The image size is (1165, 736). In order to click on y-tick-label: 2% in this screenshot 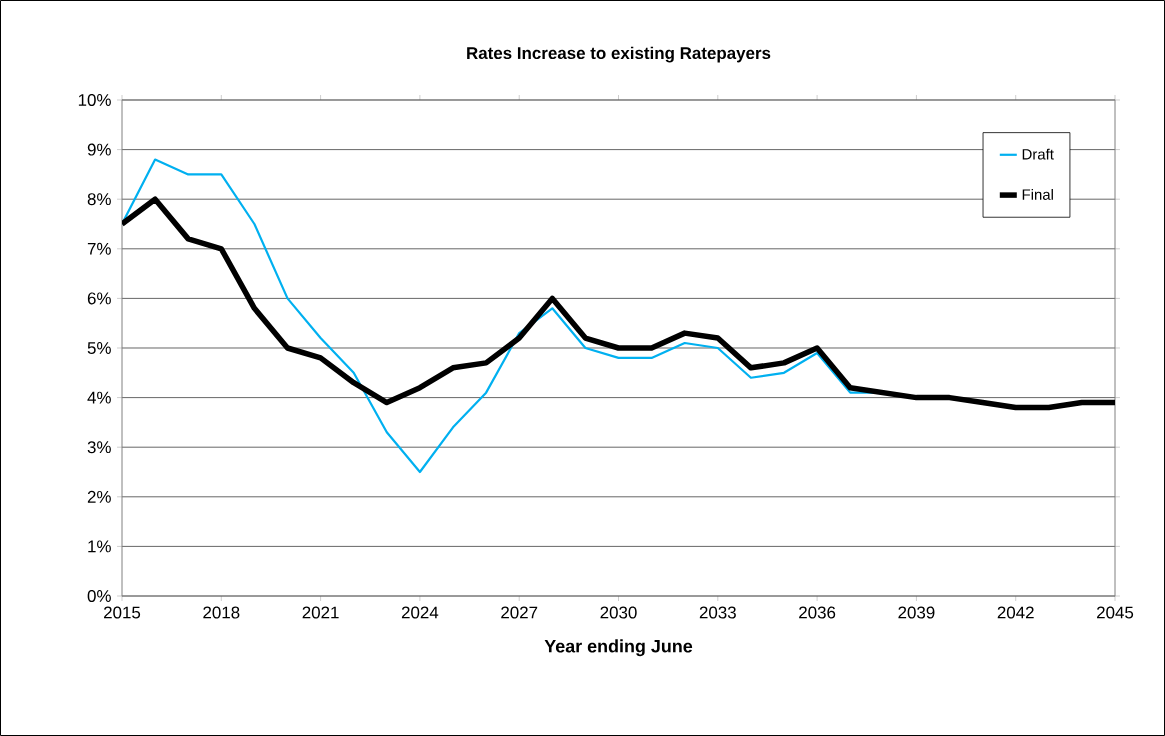, I will do `click(99, 496)`.